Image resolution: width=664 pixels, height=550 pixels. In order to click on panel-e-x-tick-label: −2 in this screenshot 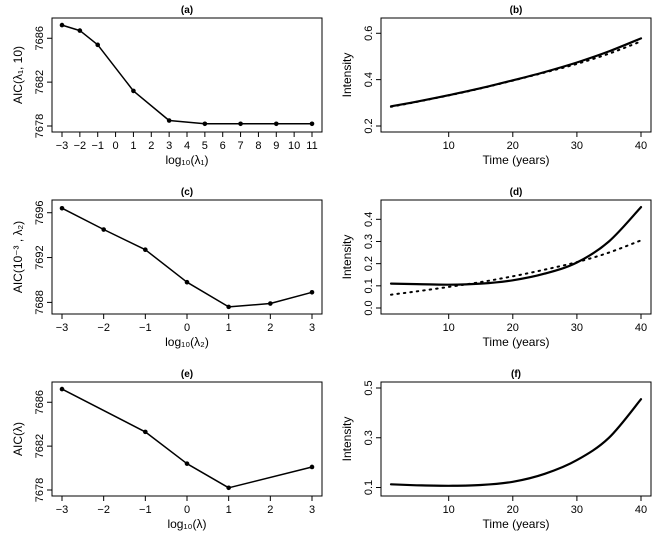, I will do `click(103, 510)`.